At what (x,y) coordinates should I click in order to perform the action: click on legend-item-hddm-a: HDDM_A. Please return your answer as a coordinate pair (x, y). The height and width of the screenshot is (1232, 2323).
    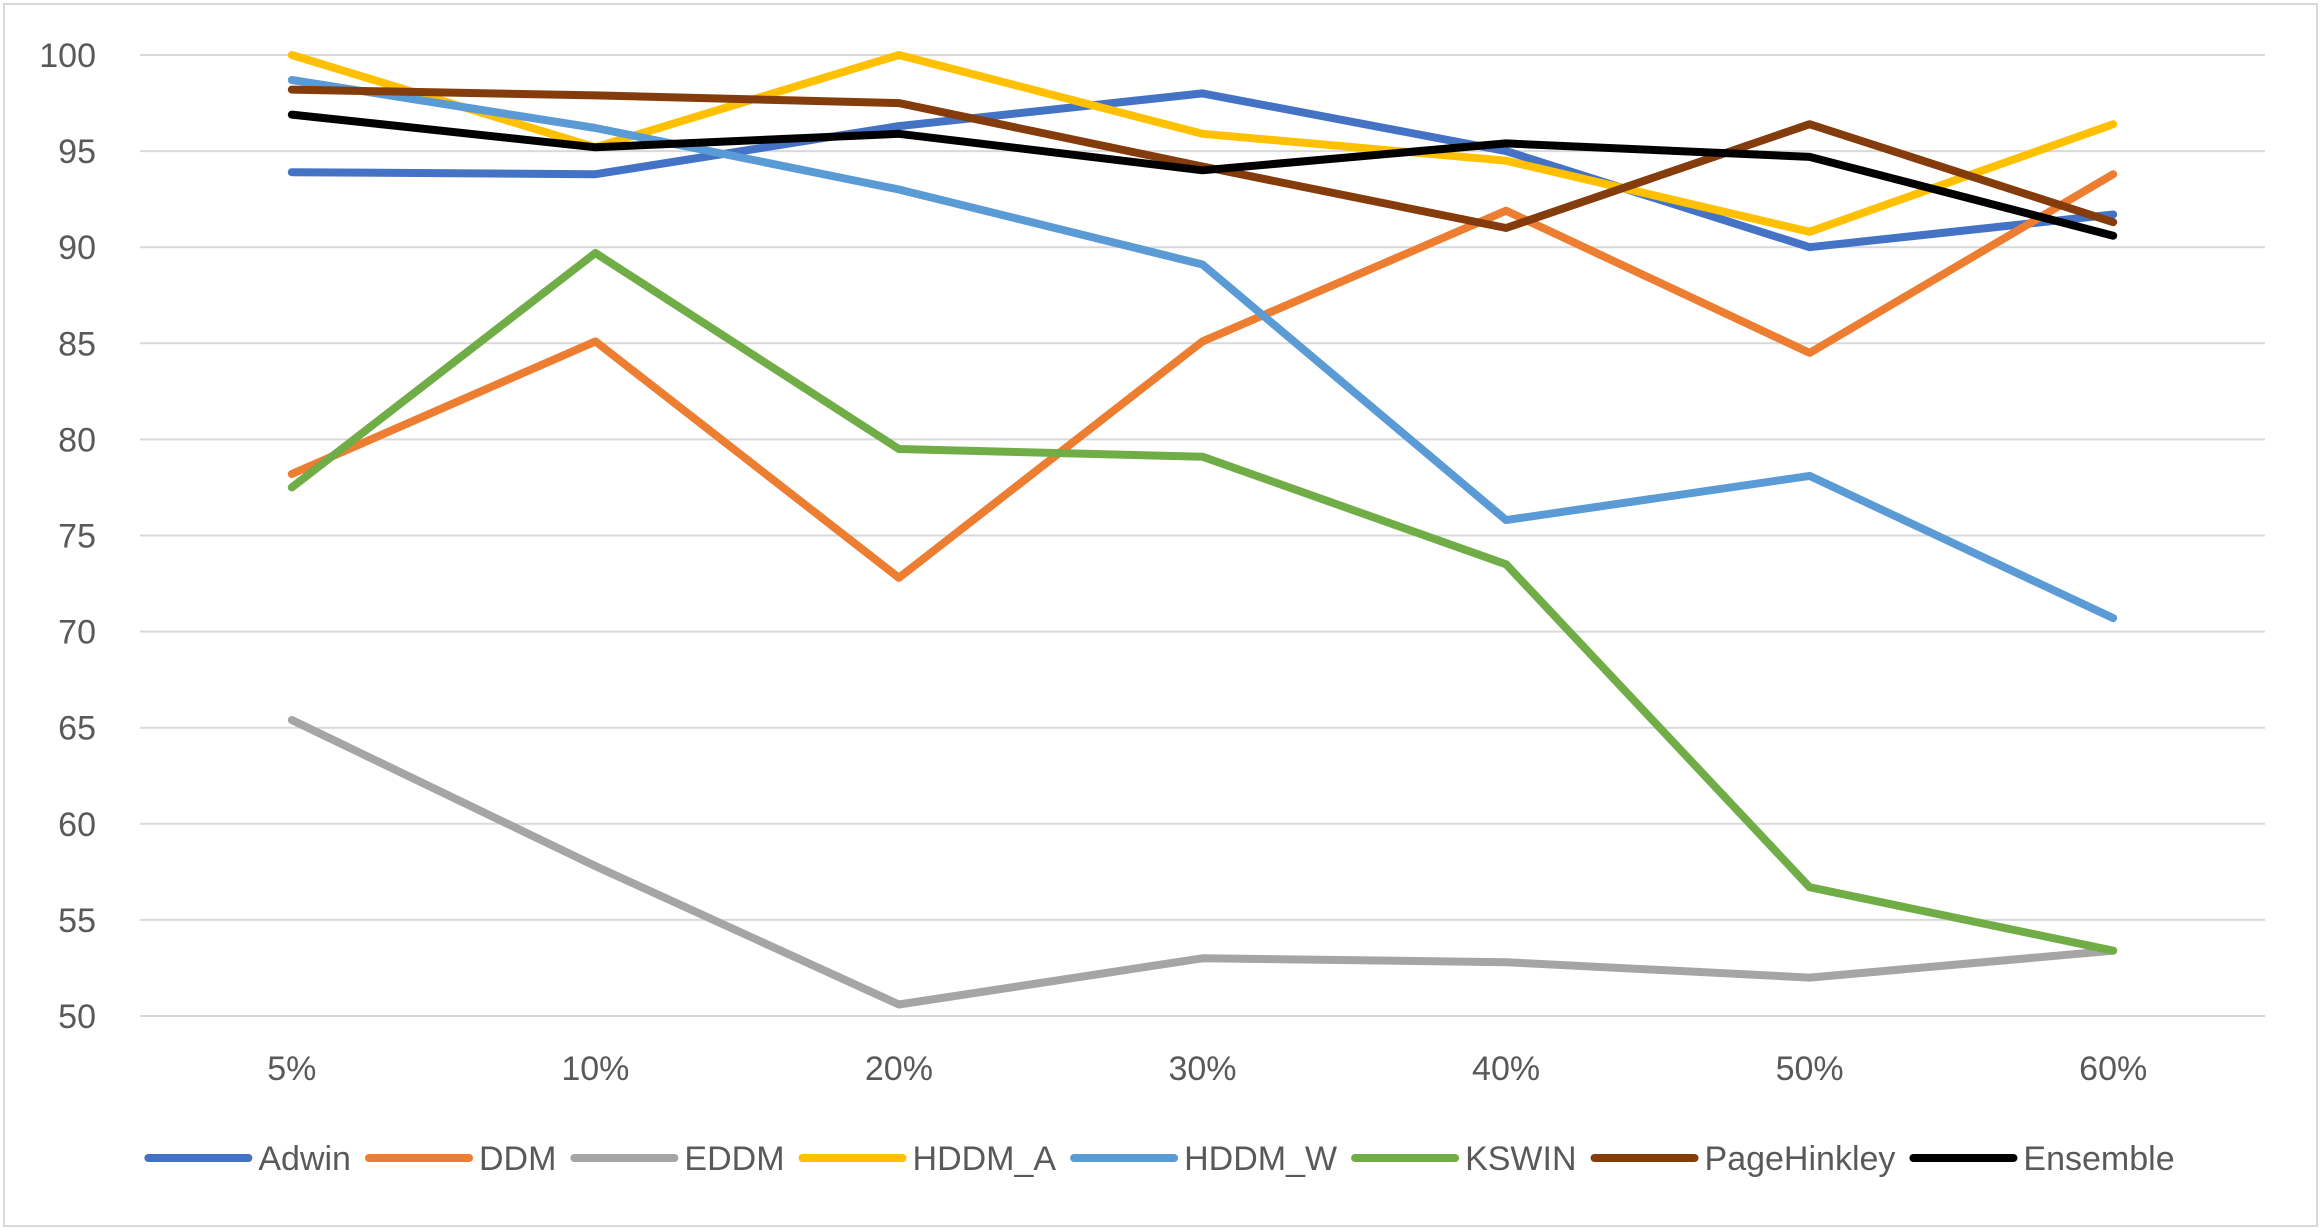
    Looking at the image, I should click on (927, 1159).